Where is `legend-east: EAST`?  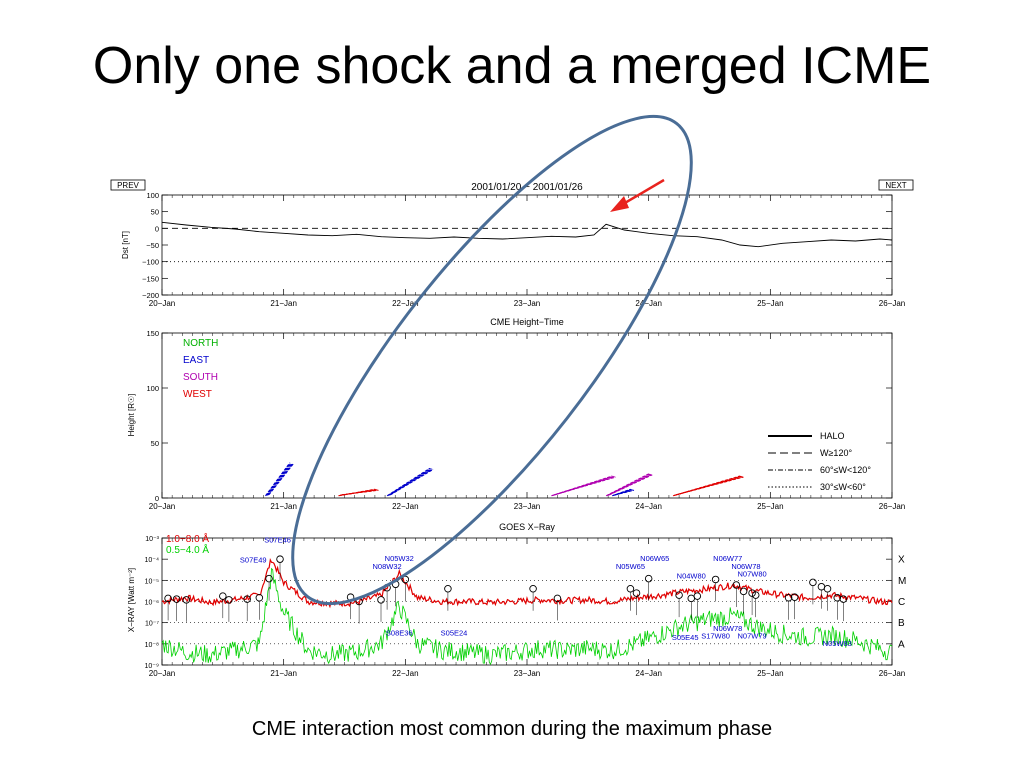 legend-east: EAST is located at coordinates (196, 360).